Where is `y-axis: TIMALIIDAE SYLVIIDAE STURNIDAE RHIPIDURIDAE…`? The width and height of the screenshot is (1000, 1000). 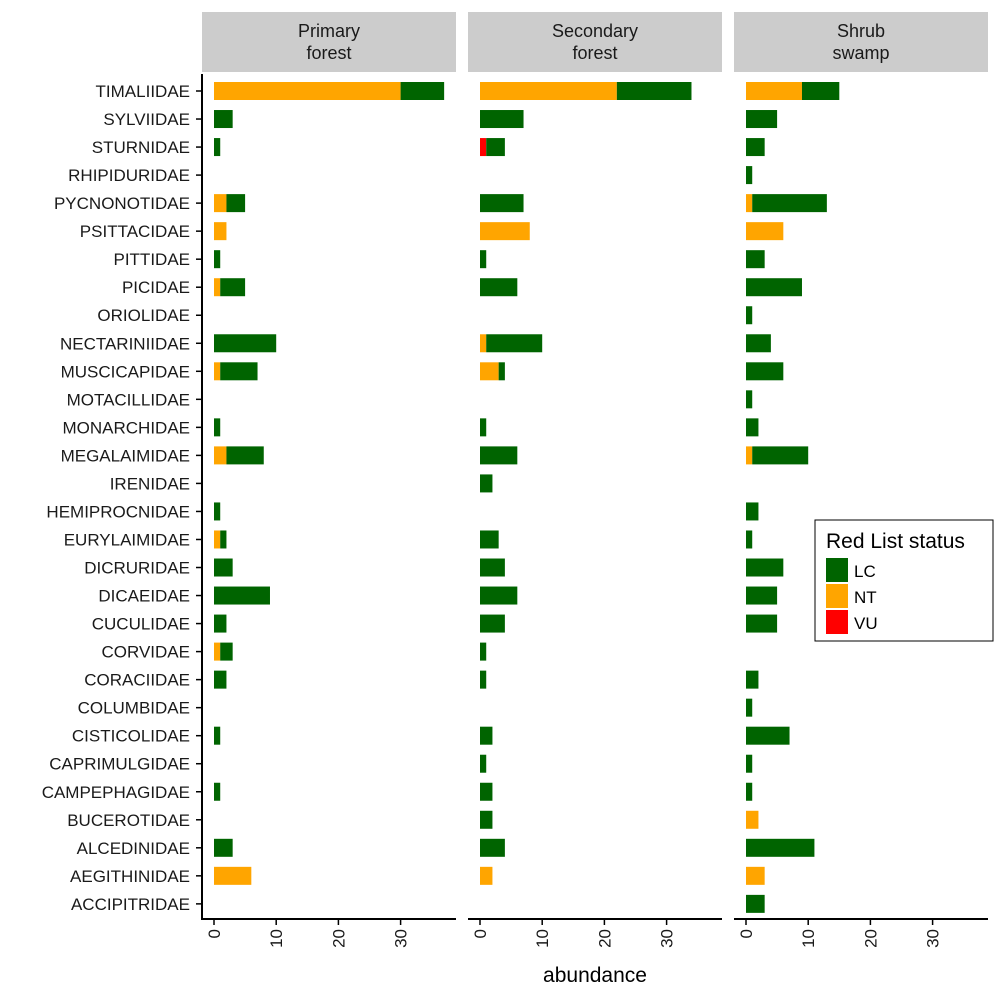 y-axis: TIMALIIDAE SYLVIIDAE STURNIDAE RHIPIDURIDAE… is located at coordinates (122, 497).